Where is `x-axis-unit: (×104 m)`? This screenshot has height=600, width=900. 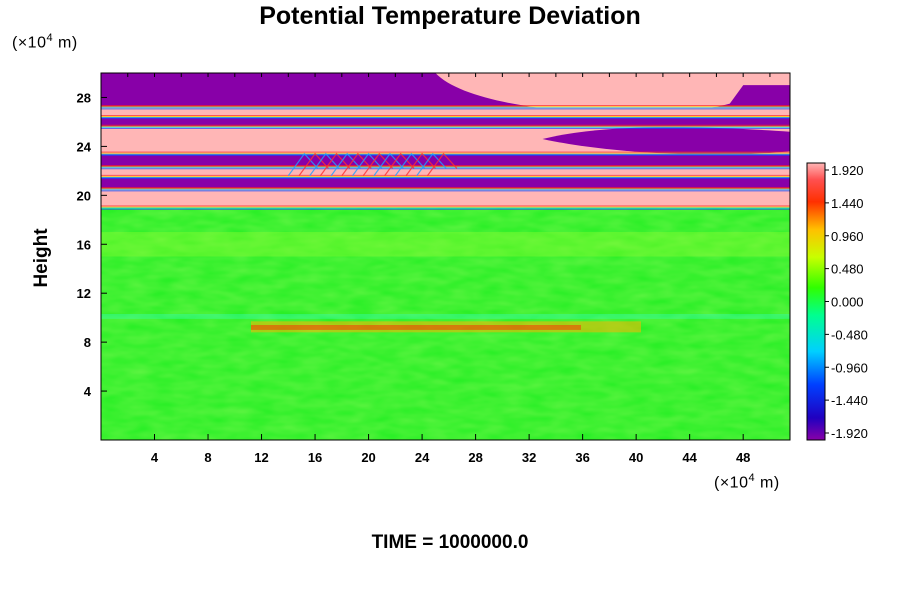 x-axis-unit: (×104 m) is located at coordinates (747, 482).